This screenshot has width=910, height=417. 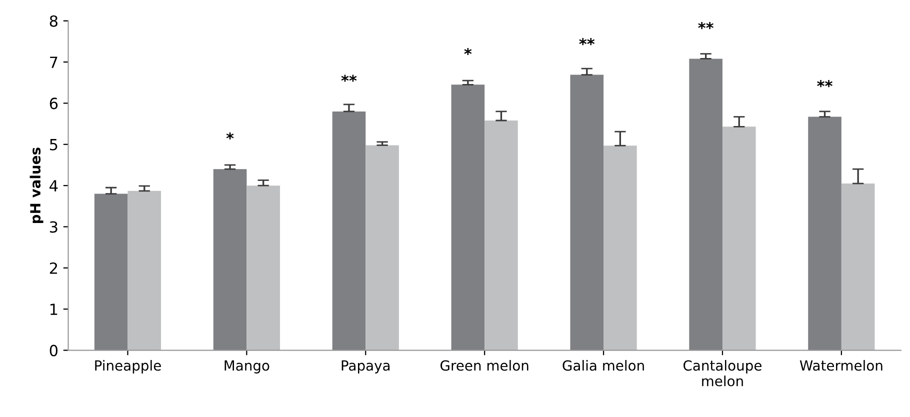 I want to click on x-tick-label: Papaya, so click(x=366, y=367).